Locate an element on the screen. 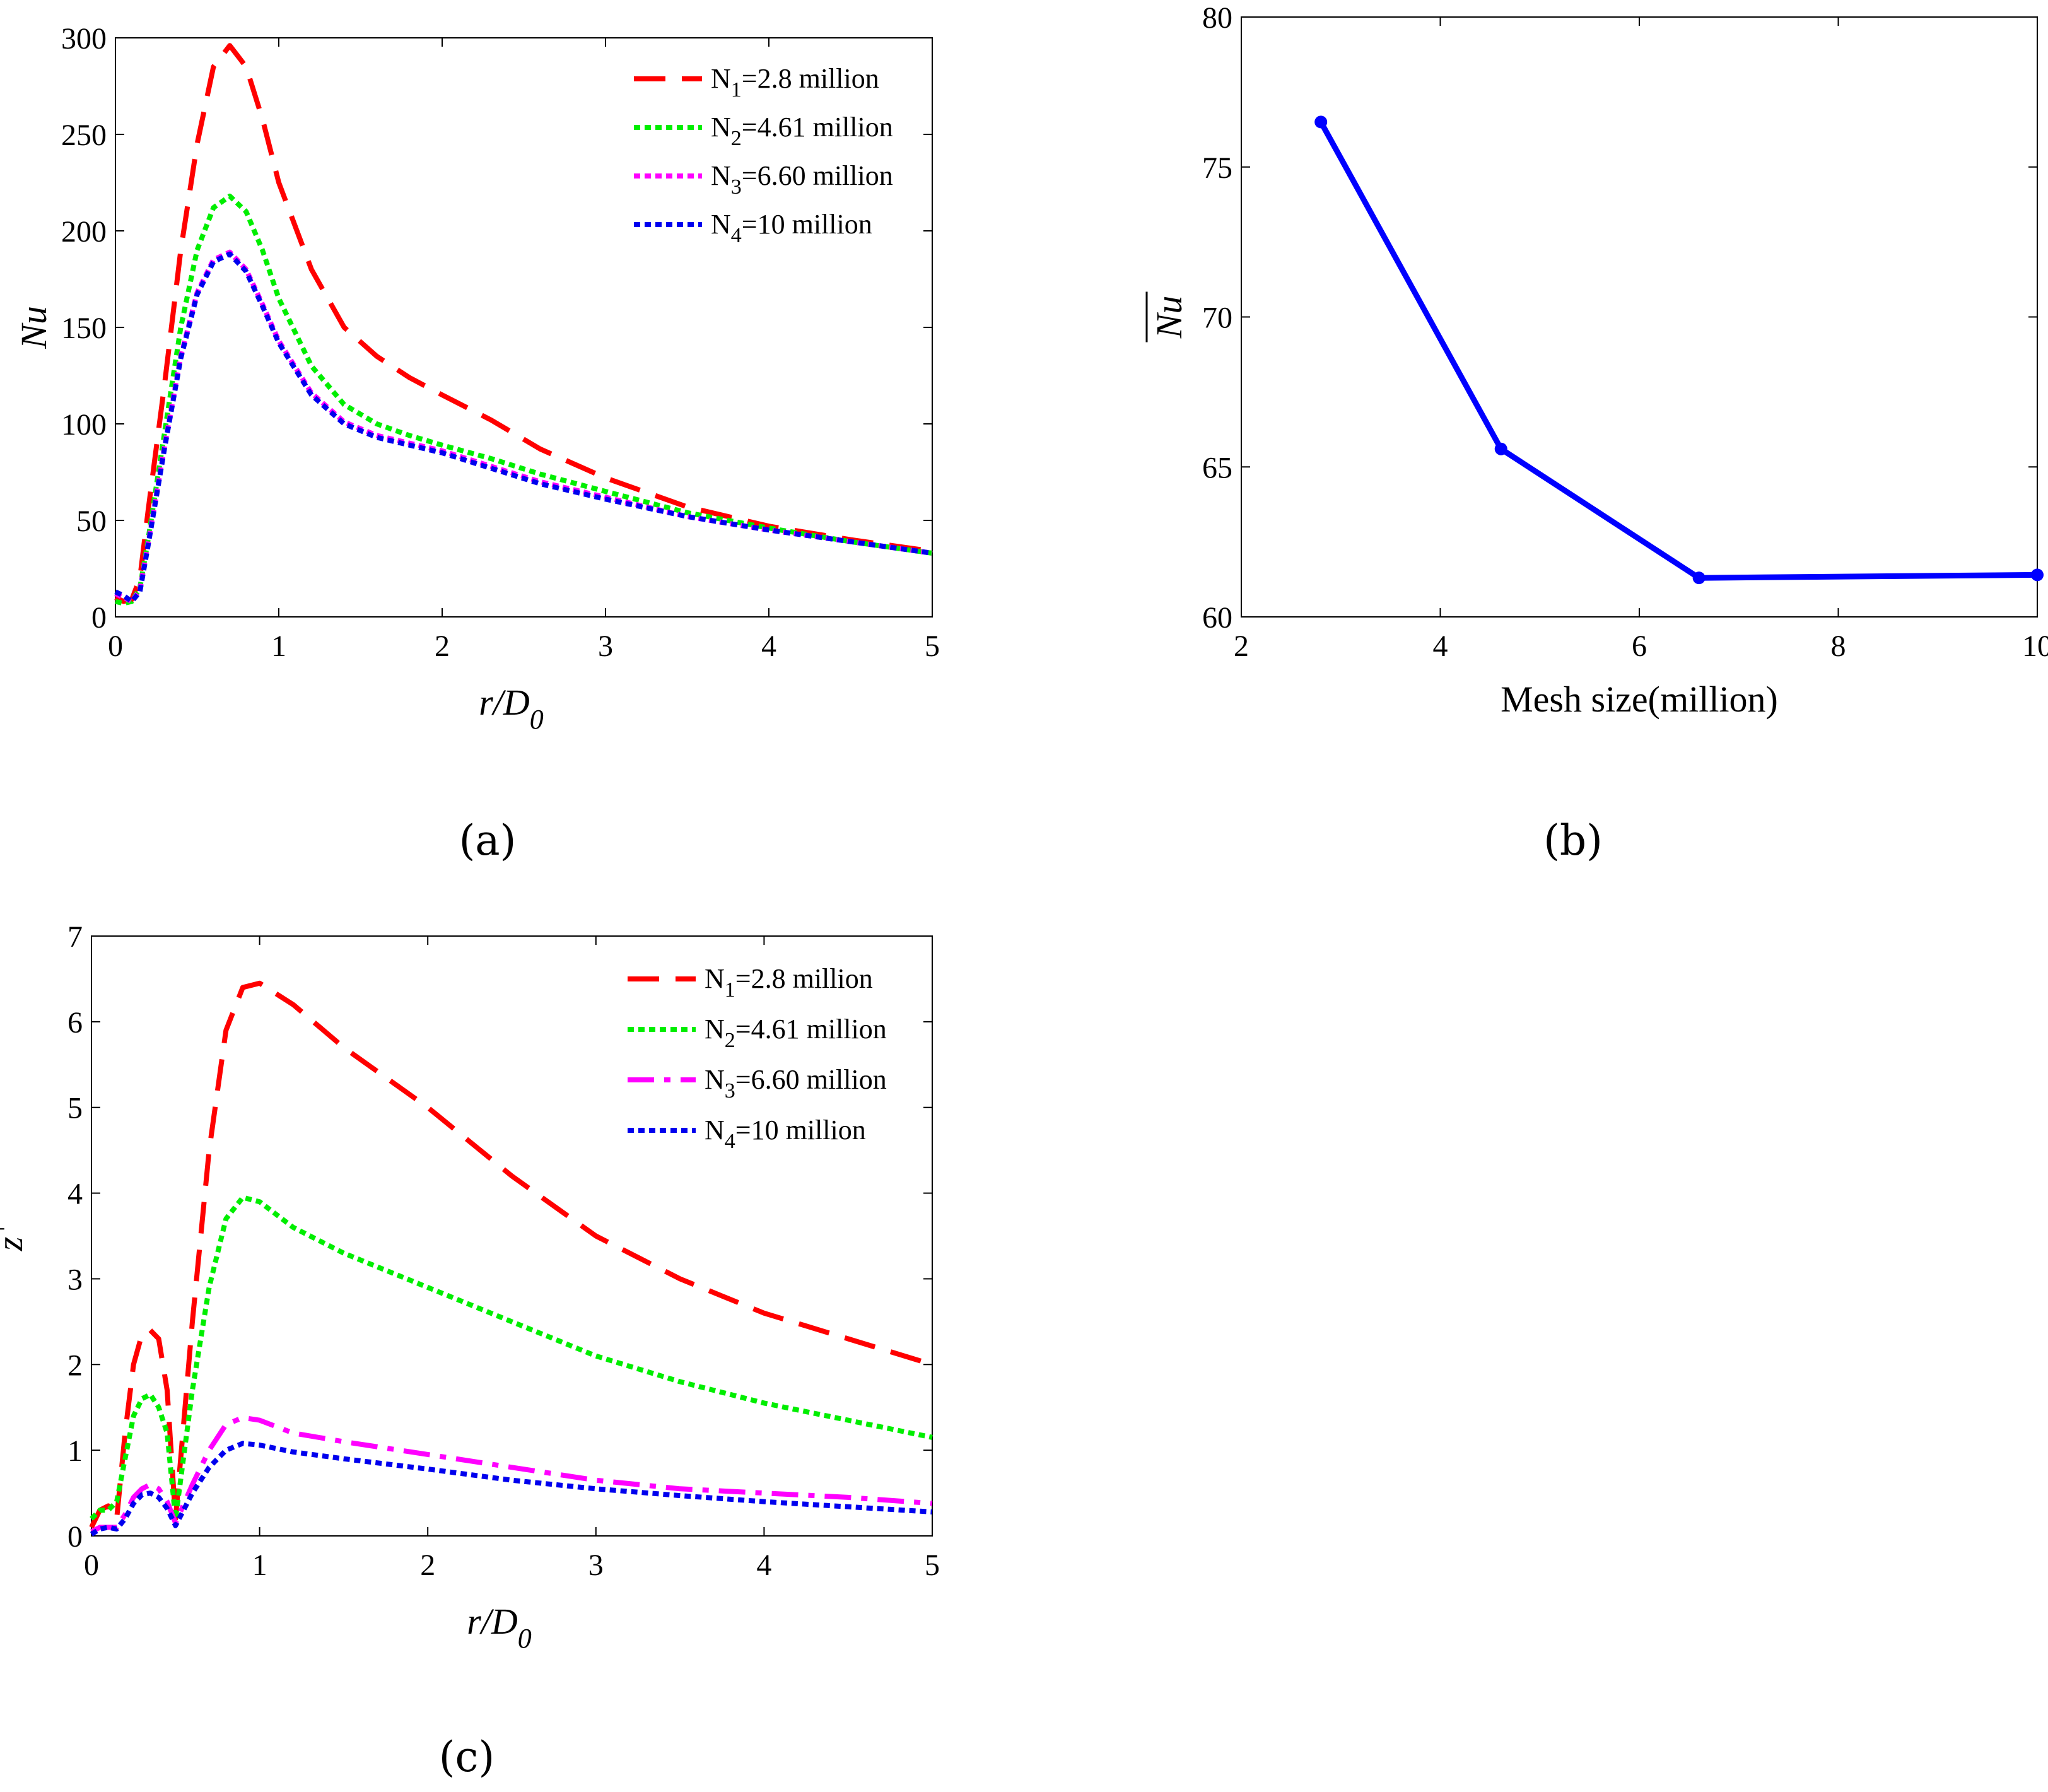  y-tick-label: 3 is located at coordinates (75, 1279).